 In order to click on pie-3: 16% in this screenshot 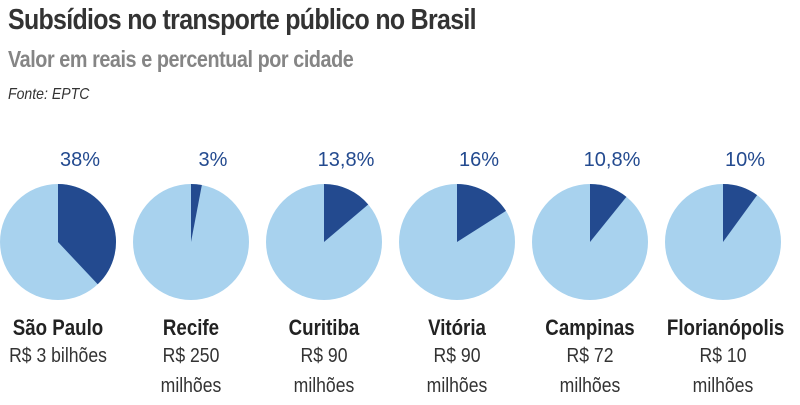, I will do `click(457, 224)`.